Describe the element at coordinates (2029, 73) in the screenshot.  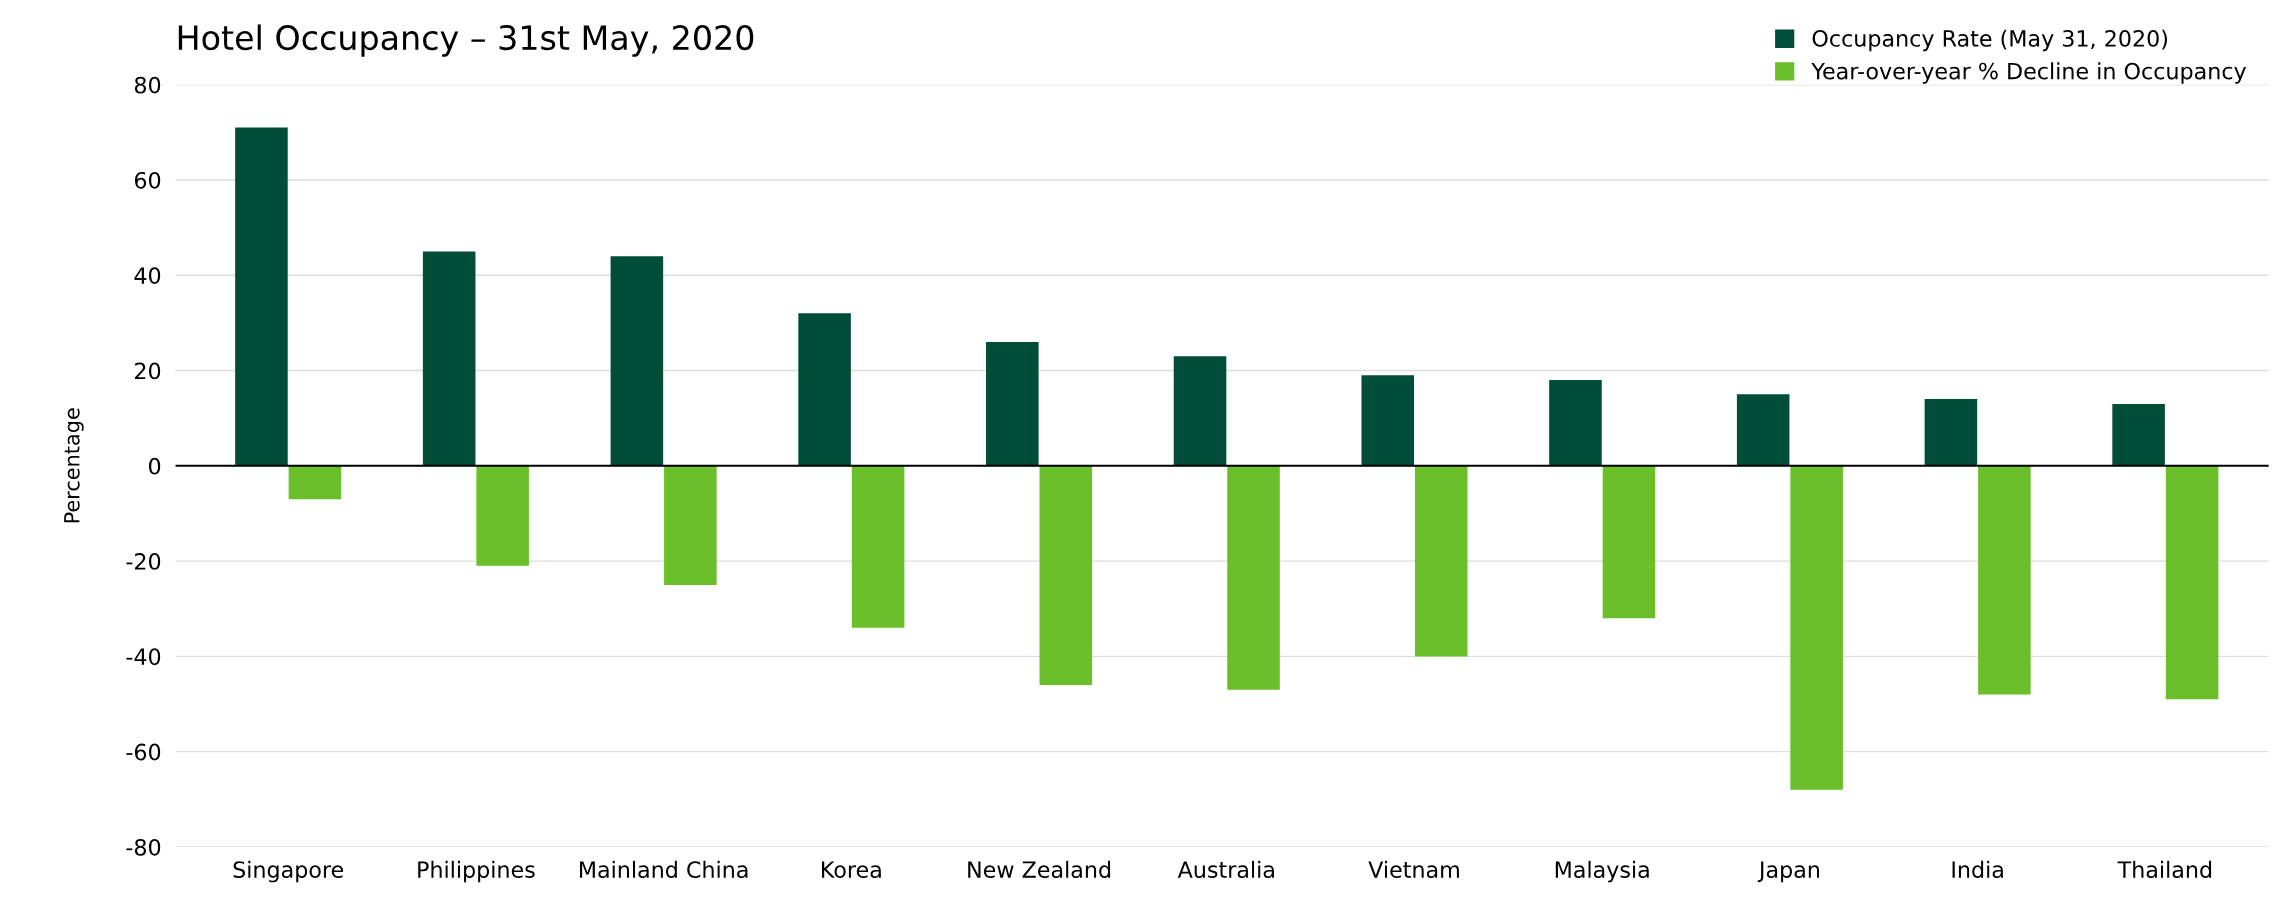
I see `legend-label: Year-over-year % Decline in Occupancy` at that location.